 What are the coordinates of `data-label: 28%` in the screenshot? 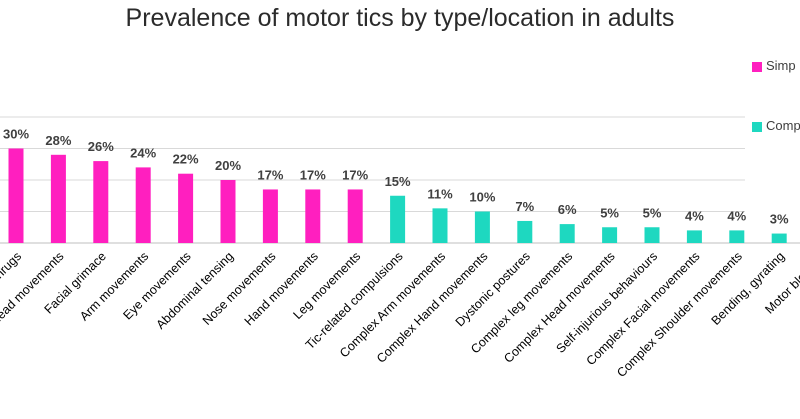 It's located at (58, 140).